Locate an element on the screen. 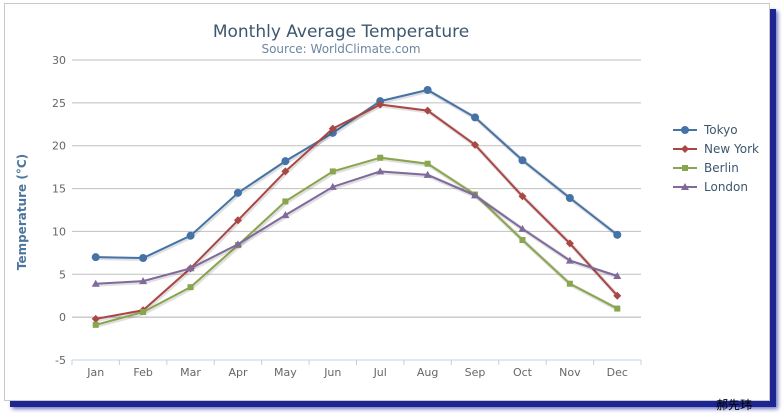  chart-subtitle: Source: WorldClimate.com is located at coordinates (340, 49).